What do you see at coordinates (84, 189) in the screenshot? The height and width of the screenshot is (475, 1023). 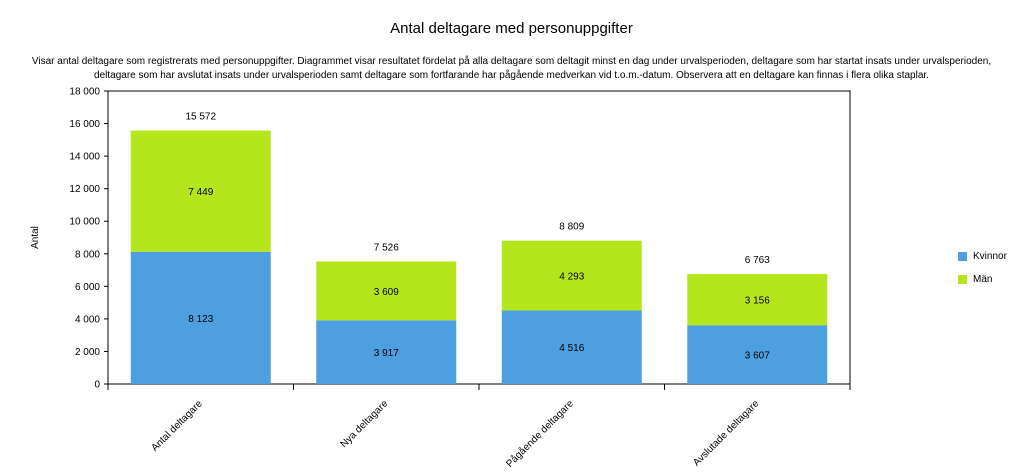 I see `y-tick-label: 12 000` at bounding box center [84, 189].